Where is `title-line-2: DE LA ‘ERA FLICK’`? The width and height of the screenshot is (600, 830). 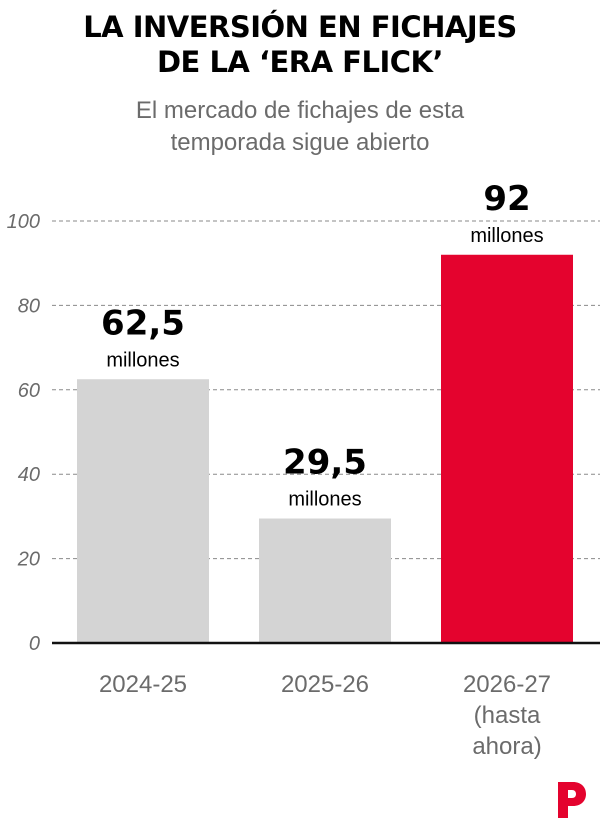 title-line-2: DE LA ‘ERA FLICK’ is located at coordinates (300, 62).